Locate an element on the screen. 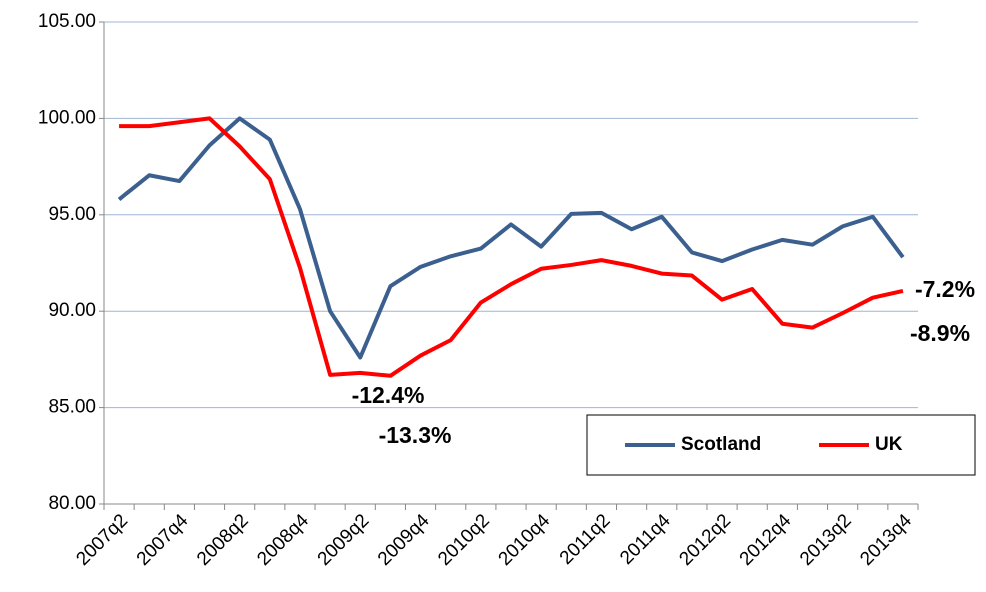 The width and height of the screenshot is (986, 592). x-tick-label: 2011q2 is located at coordinates (585, 539).